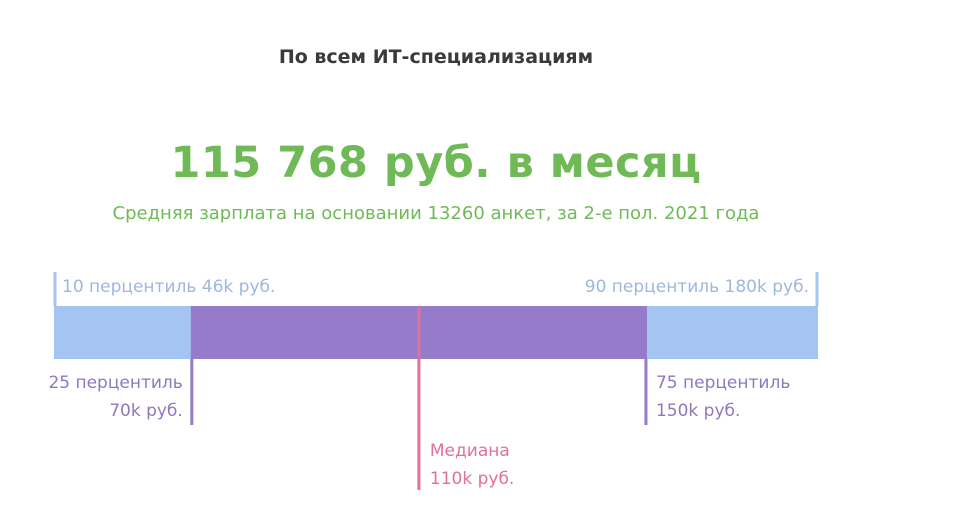 This screenshot has height=523, width=955. What do you see at coordinates (470, 451) in the screenshot?
I see `median-label-title: Медиана` at bounding box center [470, 451].